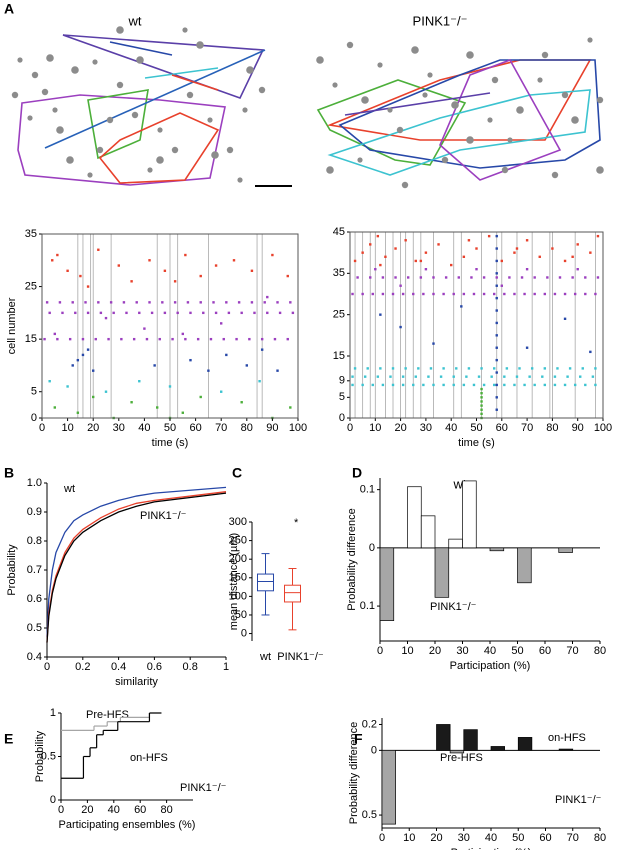 Image resolution: width=617 pixels, height=850 pixels. I want to click on x-tick-label: 80, so click(247, 428).